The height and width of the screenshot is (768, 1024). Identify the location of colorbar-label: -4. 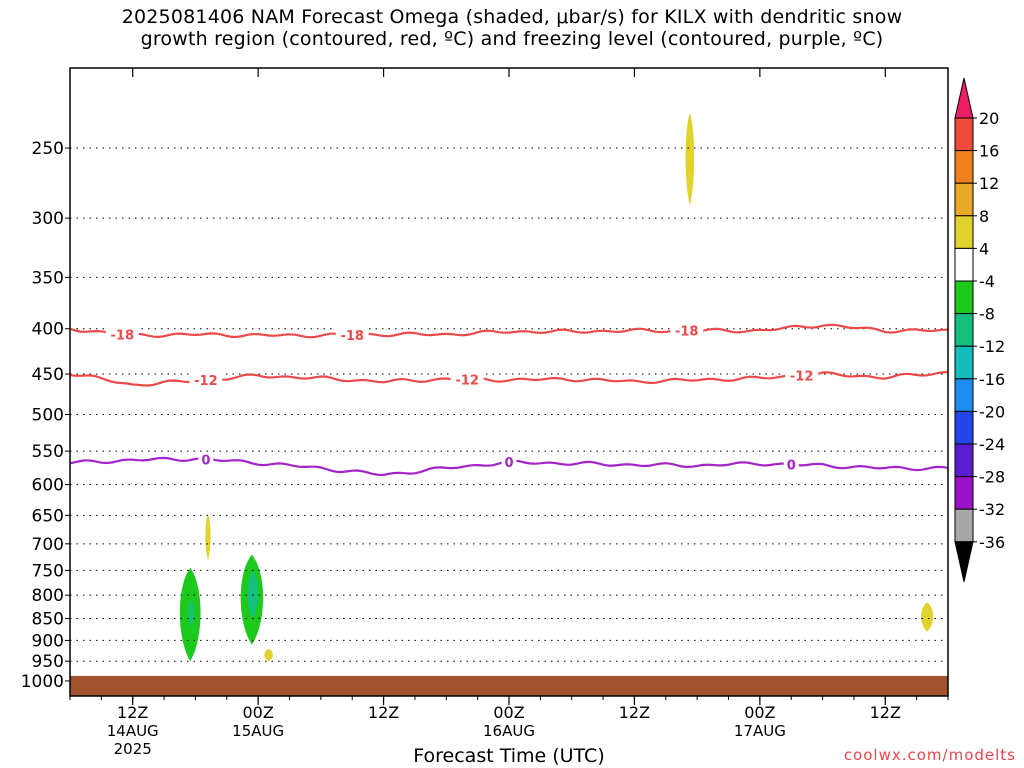
(987, 281).